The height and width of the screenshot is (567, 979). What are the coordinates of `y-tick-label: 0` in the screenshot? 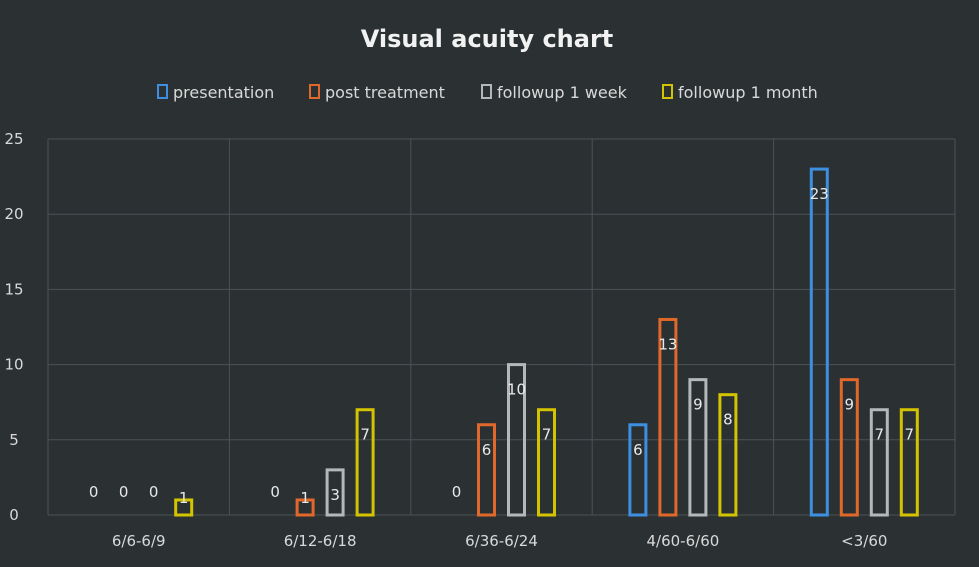 It's located at (14, 515).